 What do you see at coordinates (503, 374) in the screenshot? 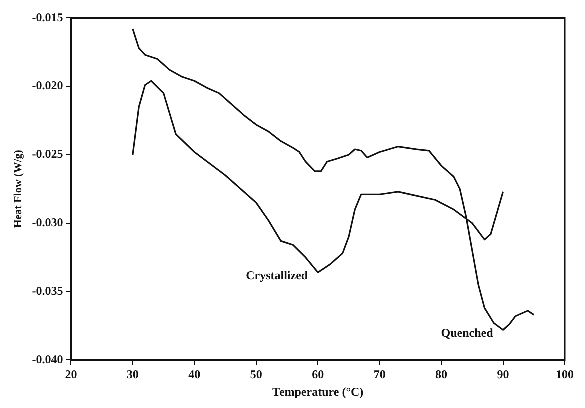
I see `x-tick-label: 90` at bounding box center [503, 374].